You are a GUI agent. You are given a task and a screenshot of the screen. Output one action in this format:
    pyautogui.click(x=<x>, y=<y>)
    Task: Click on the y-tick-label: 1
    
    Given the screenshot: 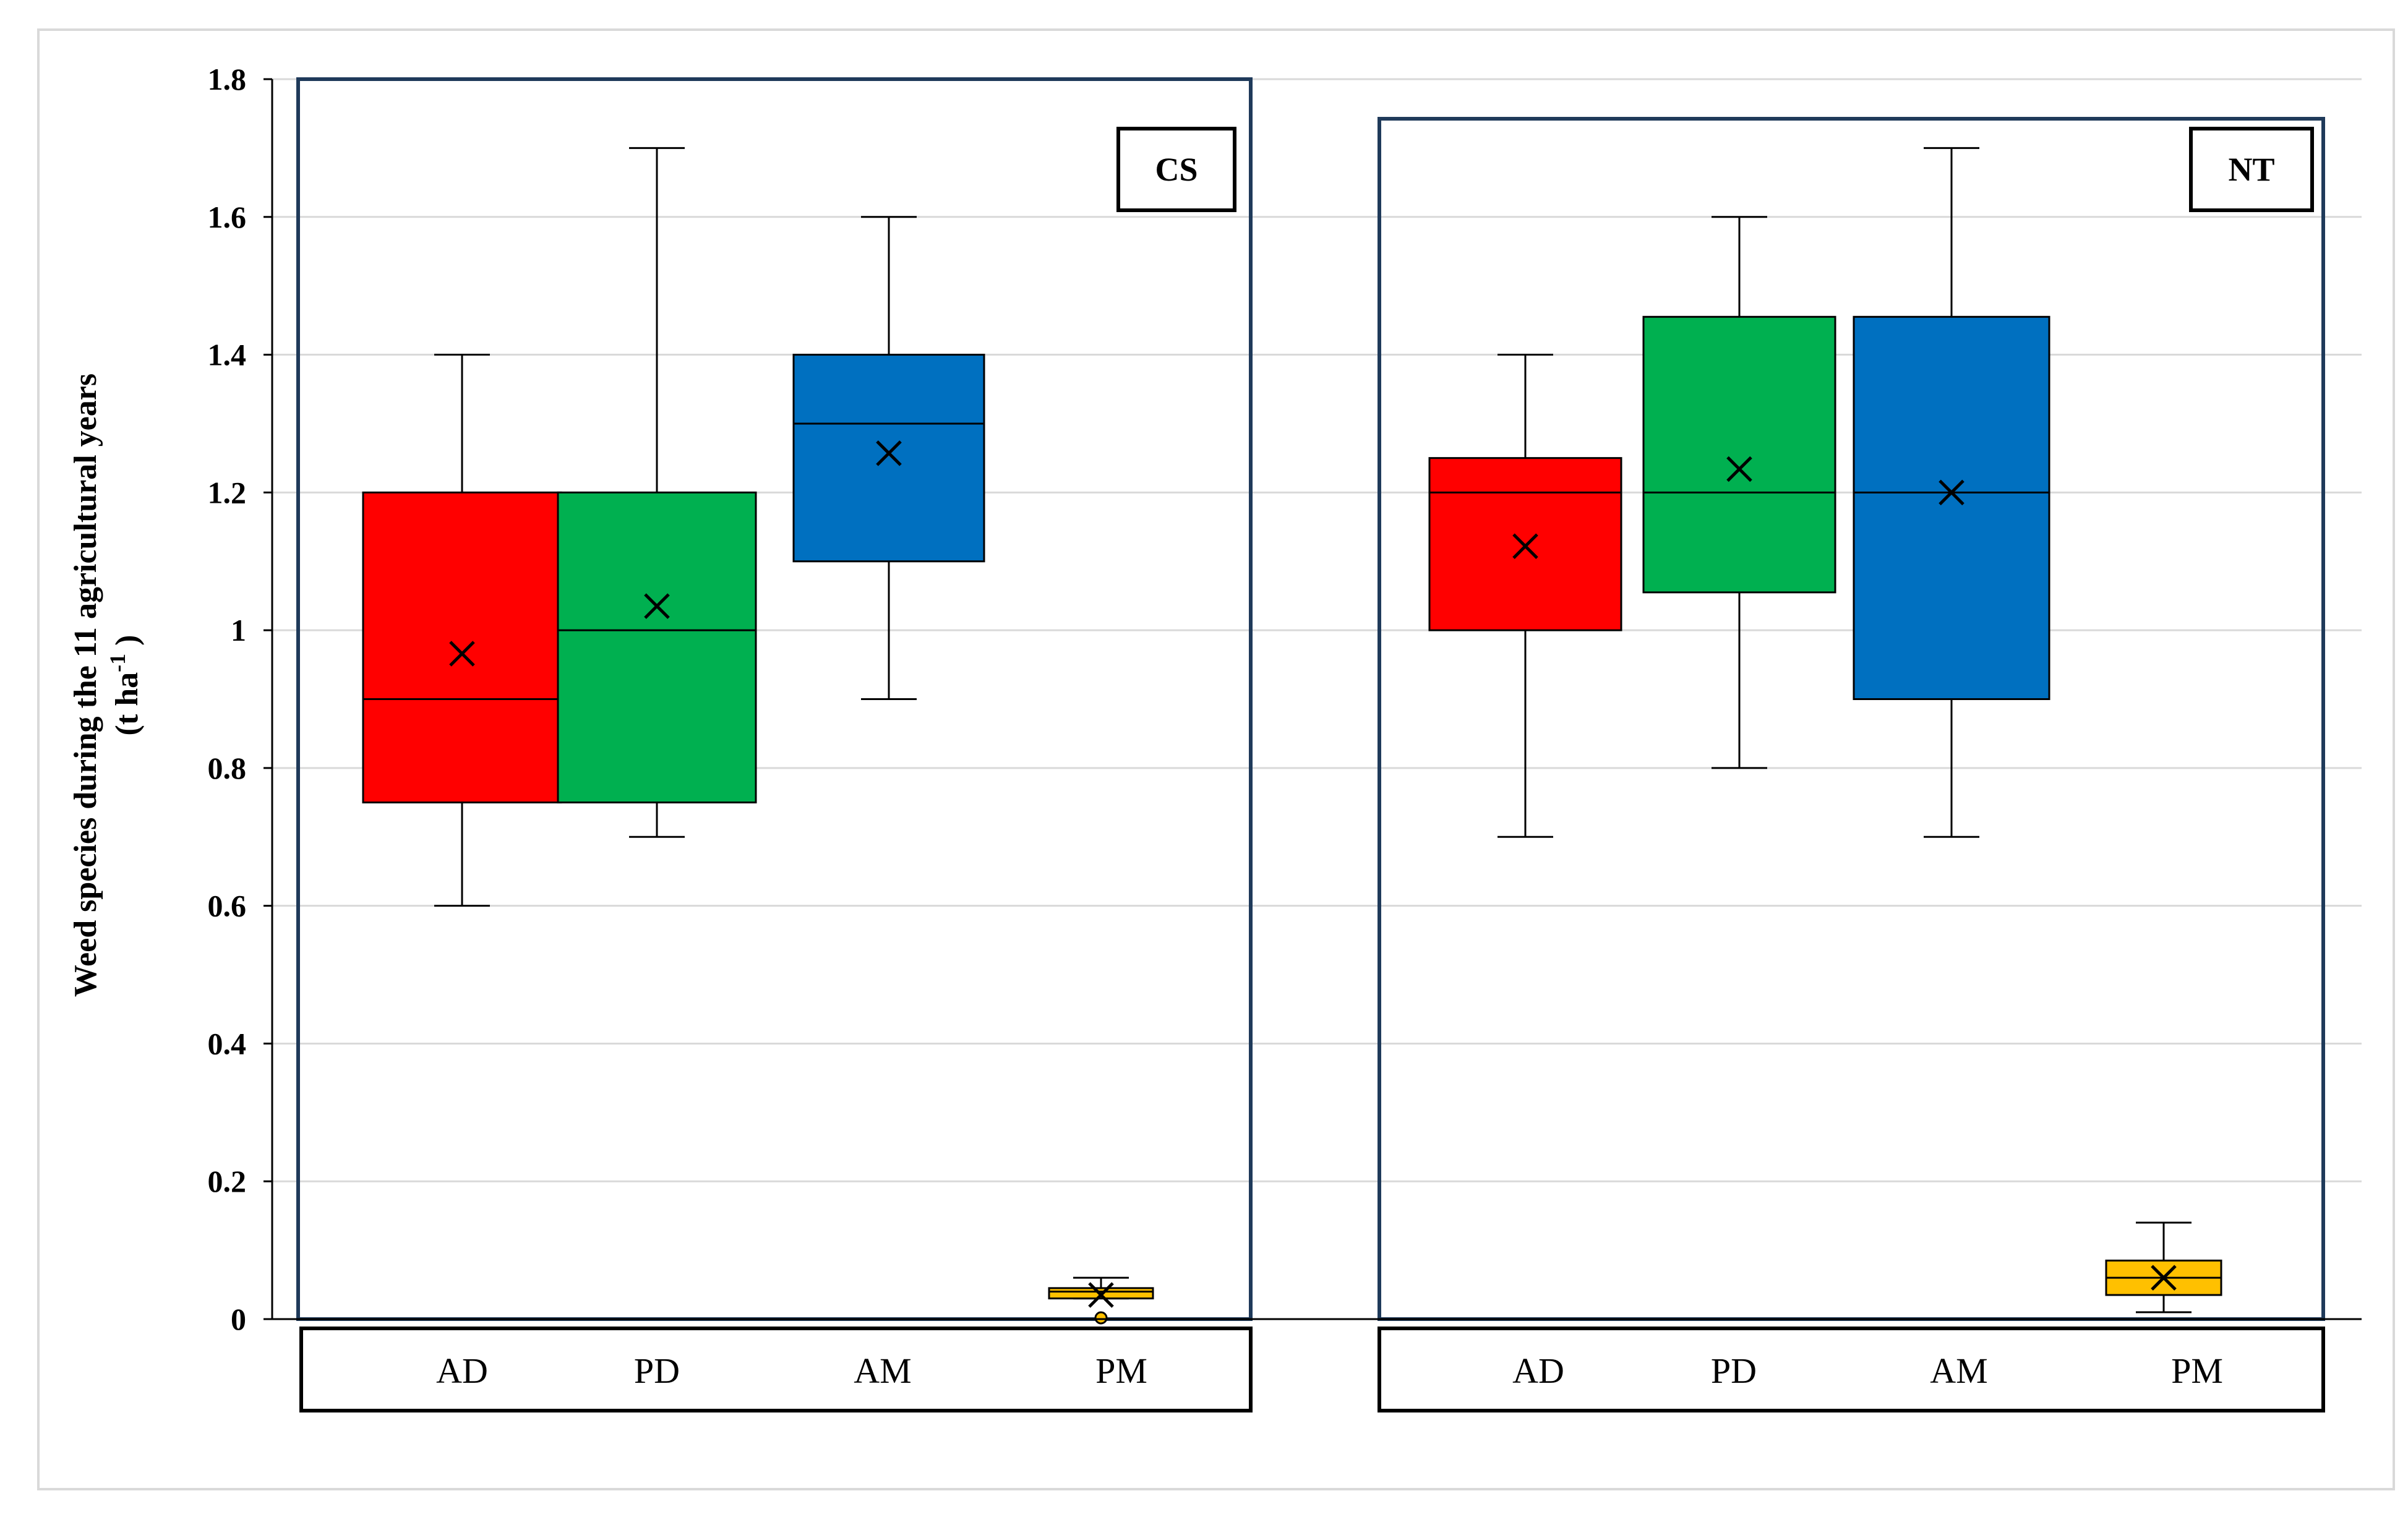 What is the action you would take?
    pyautogui.click(x=238, y=630)
    